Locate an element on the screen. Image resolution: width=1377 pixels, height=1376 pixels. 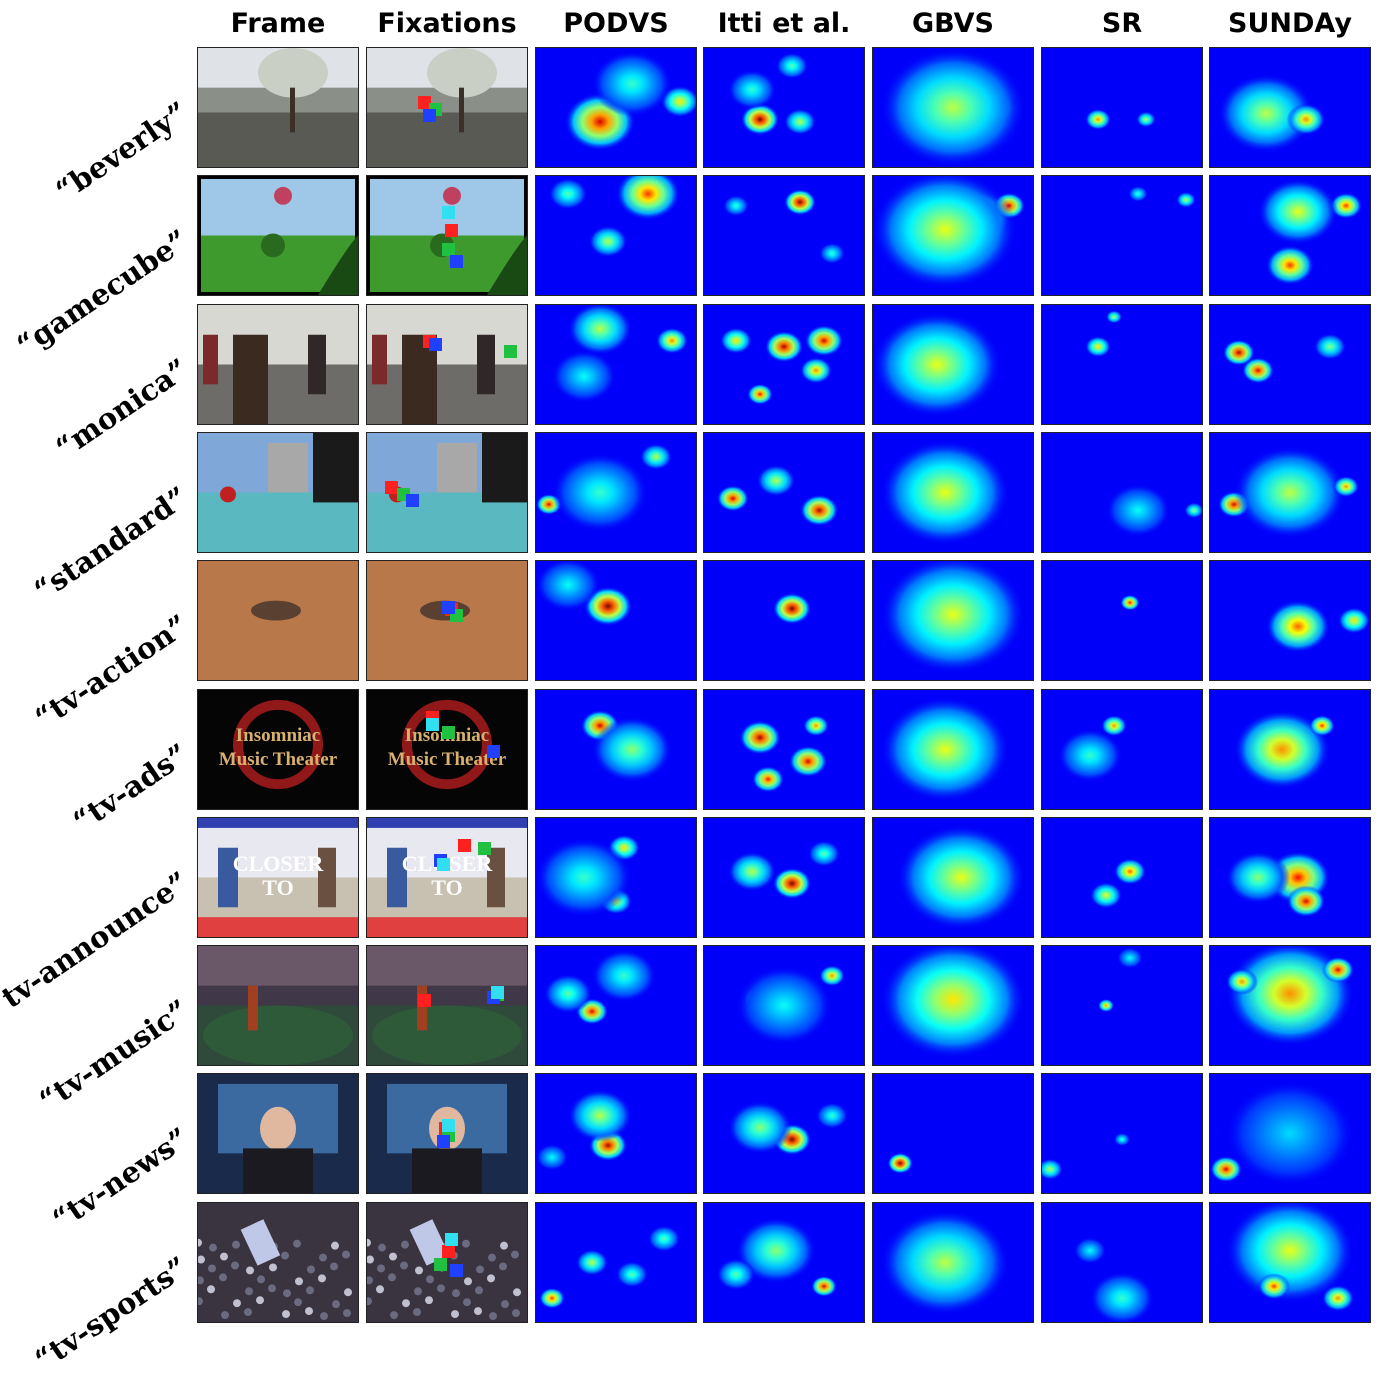
podvs-image-monica is located at coordinates (616, 364).